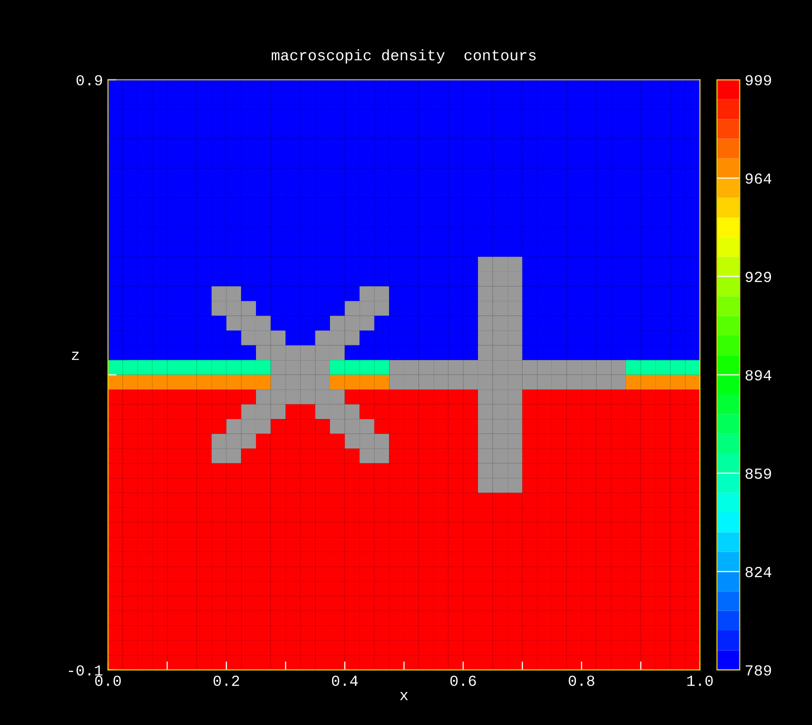  I want to click on color-bar-label: 859, so click(759, 473).